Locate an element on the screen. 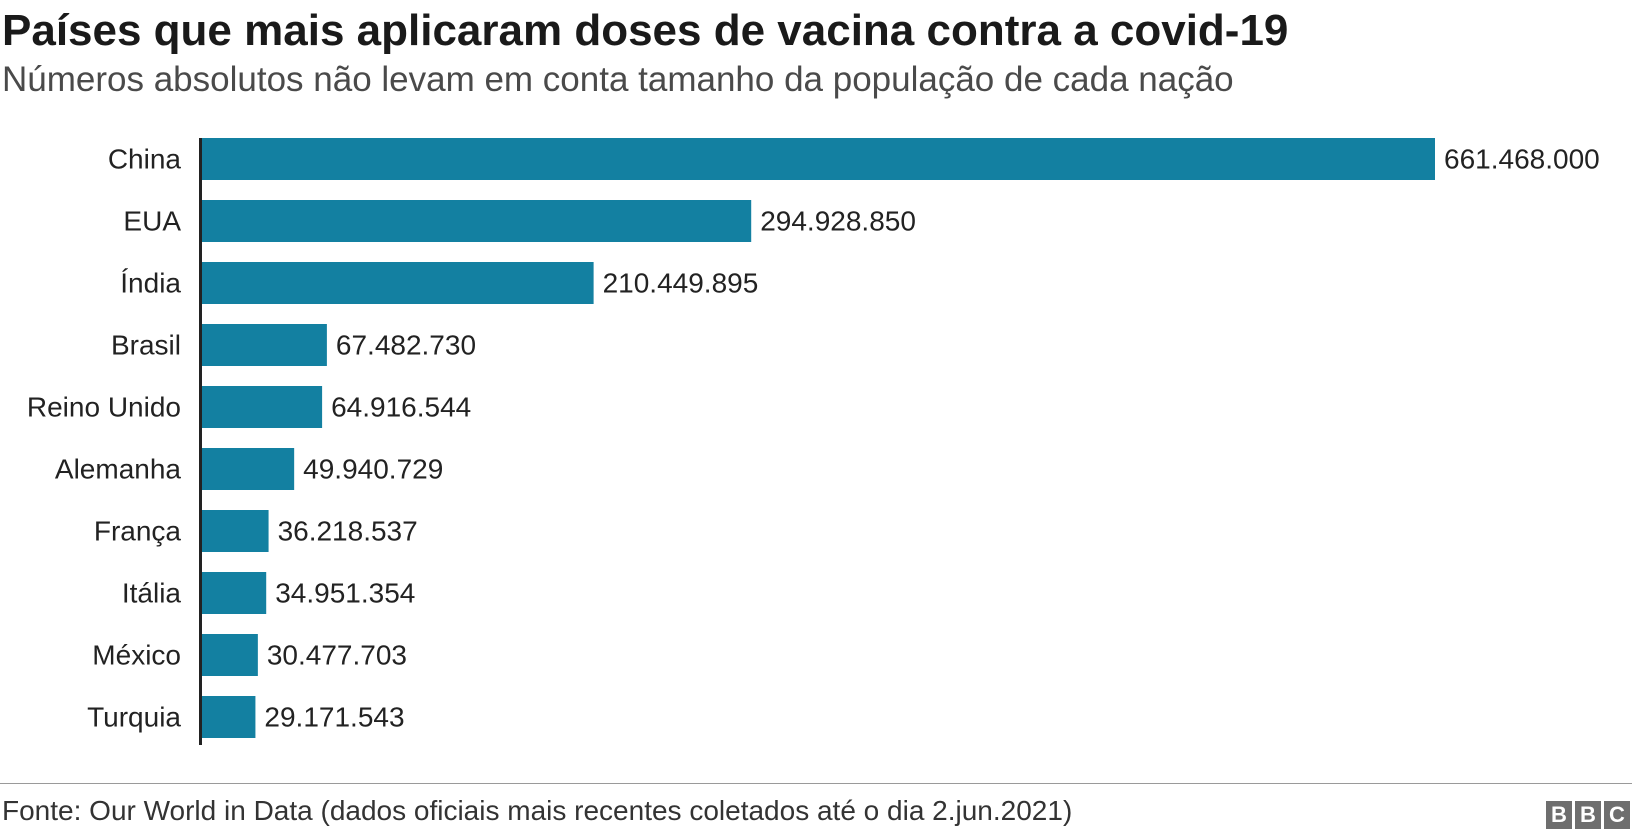 The height and width of the screenshot is (840, 1632). category-label: Índia is located at coordinates (150, 283).